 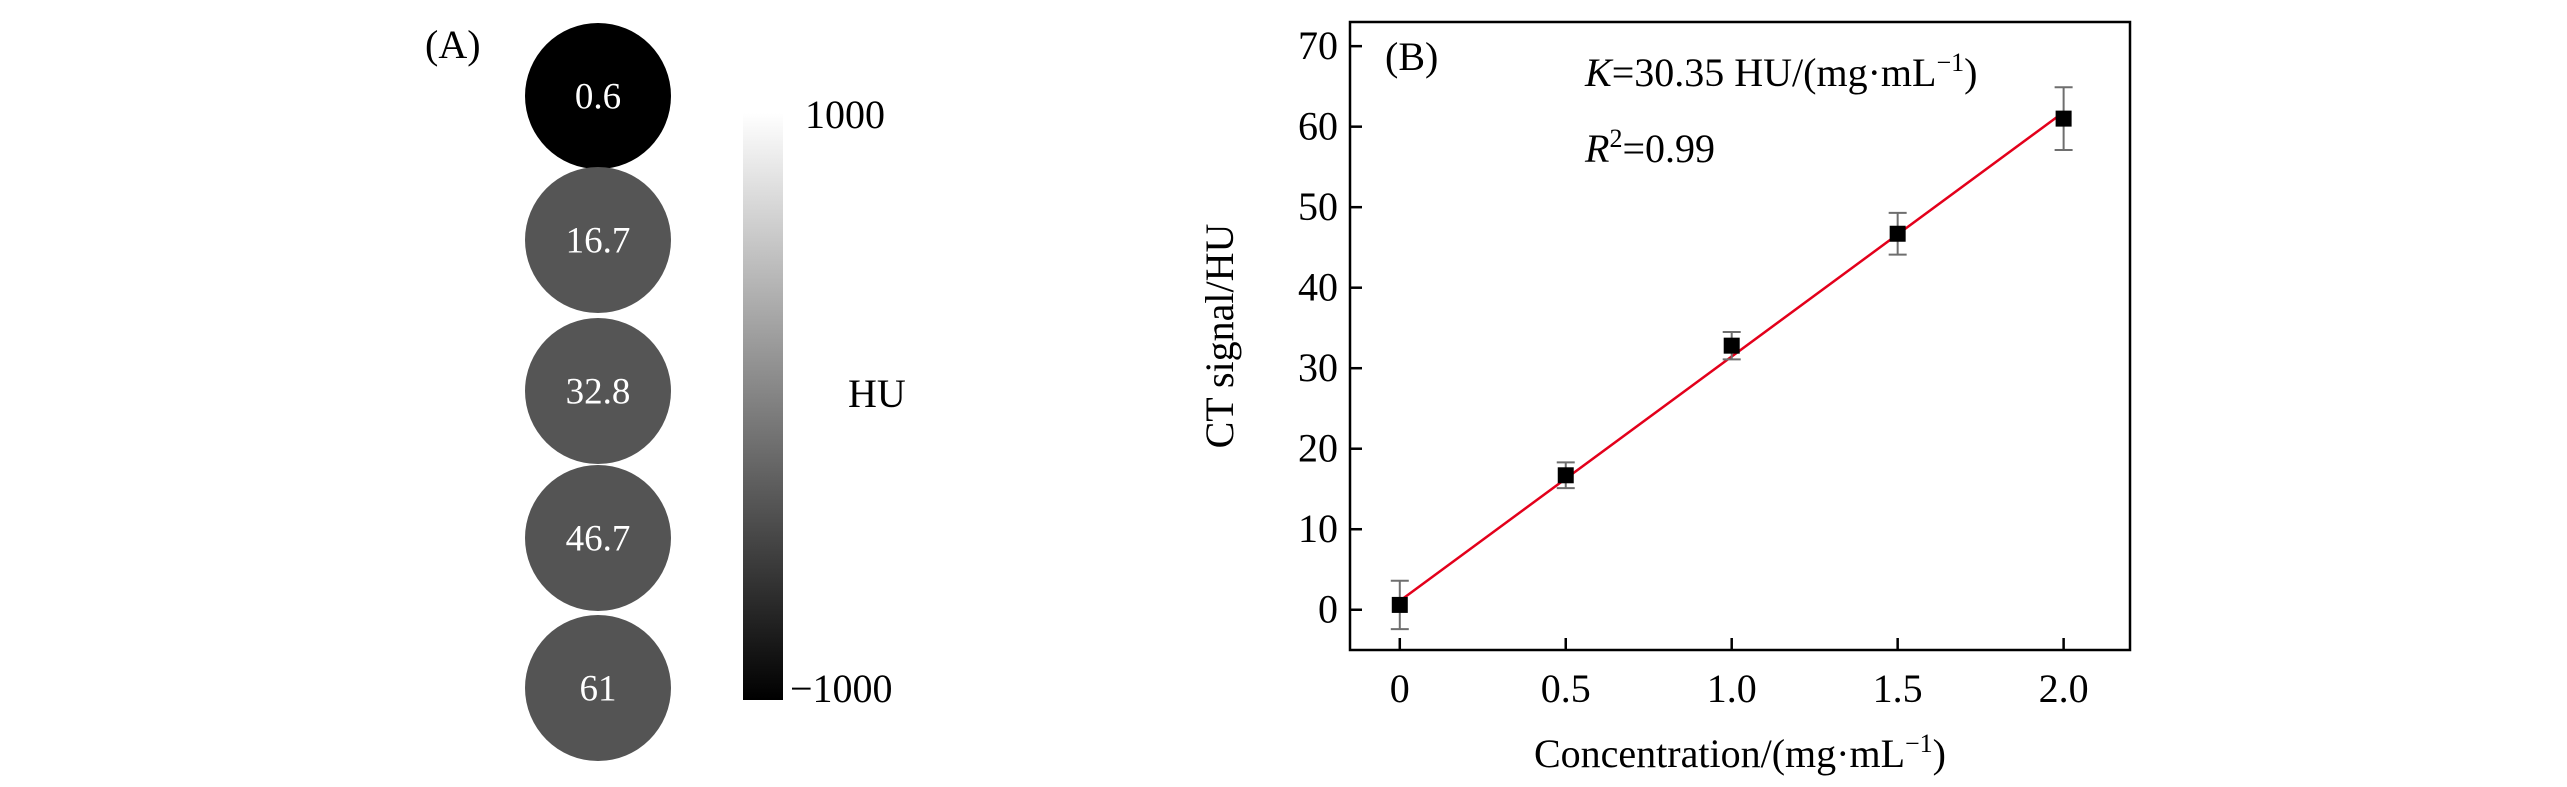 What do you see at coordinates (1411, 56) in the screenshot?
I see `panel-b-label: (B)` at bounding box center [1411, 56].